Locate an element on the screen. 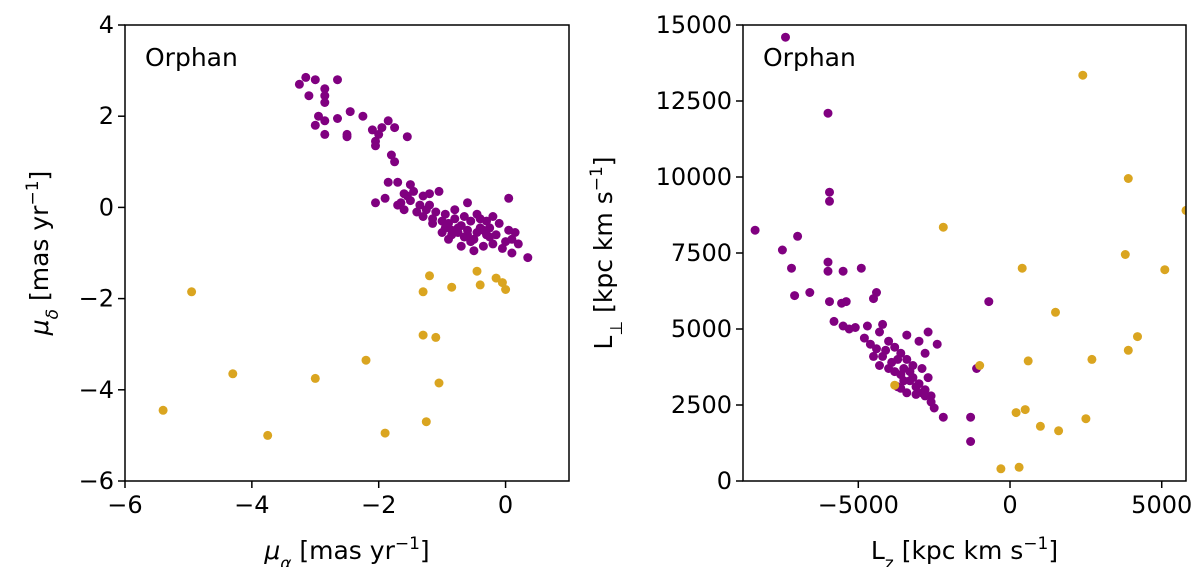  x-tick-label: 0 is located at coordinates (1009, 505).